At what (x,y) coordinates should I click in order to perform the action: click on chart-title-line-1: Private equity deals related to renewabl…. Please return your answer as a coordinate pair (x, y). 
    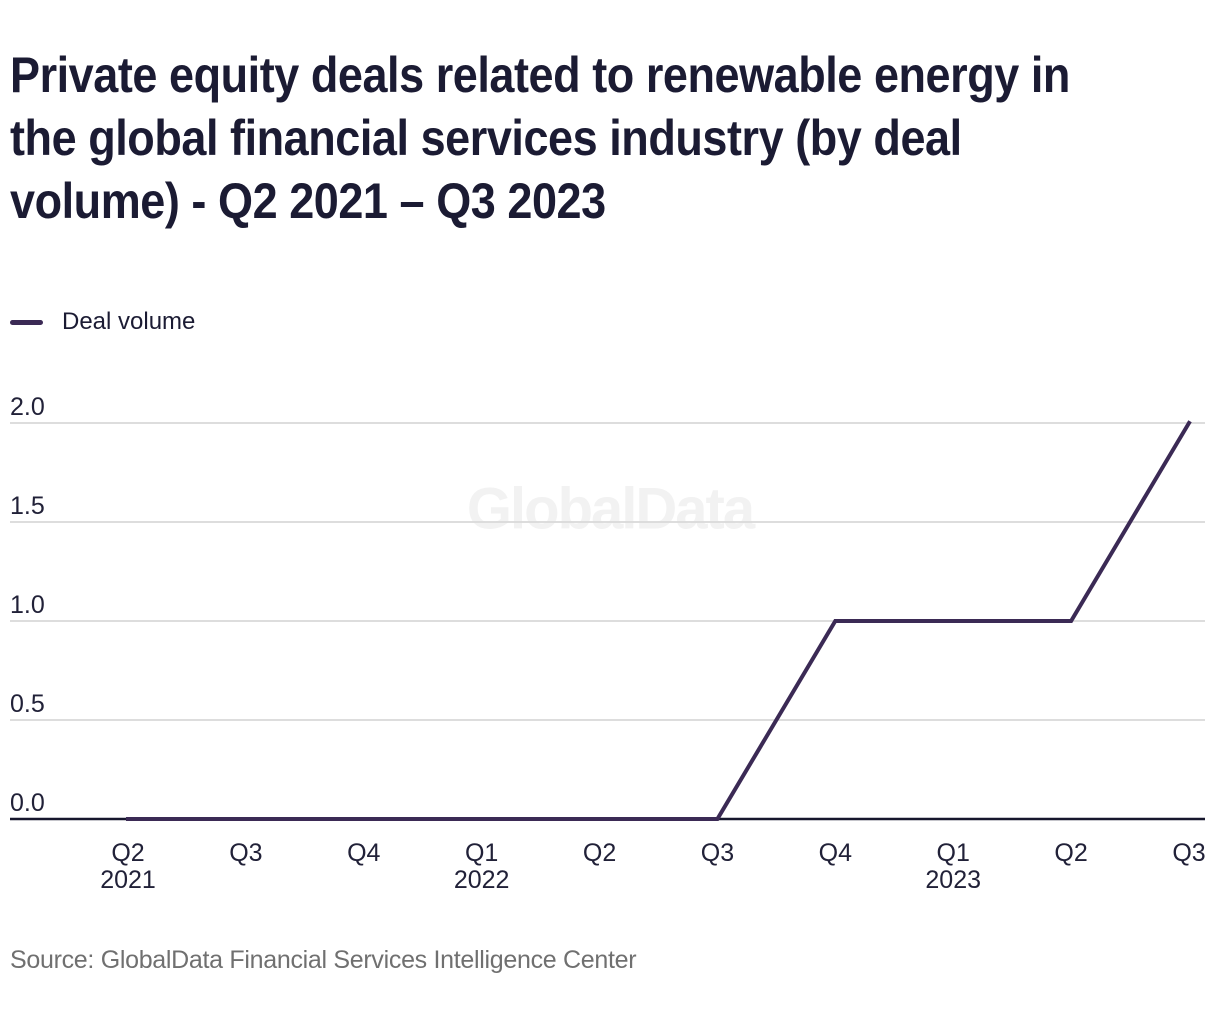
    Looking at the image, I should click on (540, 75).